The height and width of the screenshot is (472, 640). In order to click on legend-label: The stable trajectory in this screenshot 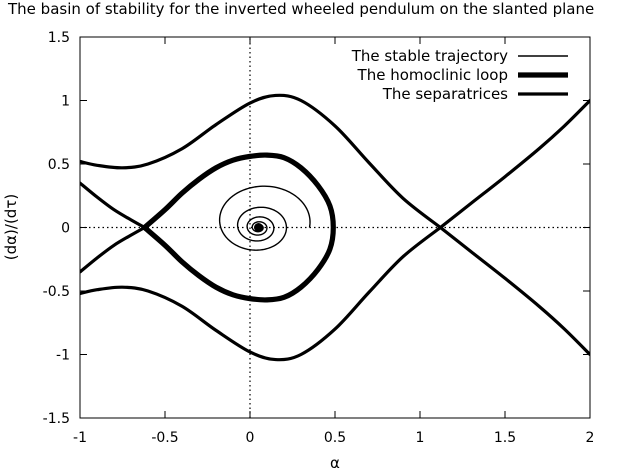, I will do `click(429, 56)`.